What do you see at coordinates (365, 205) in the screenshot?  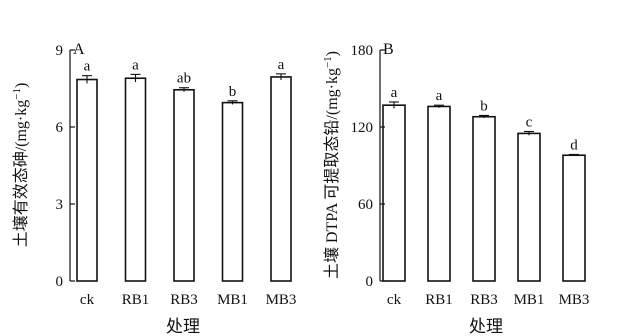 I see `y-tick-label: 60` at bounding box center [365, 205].